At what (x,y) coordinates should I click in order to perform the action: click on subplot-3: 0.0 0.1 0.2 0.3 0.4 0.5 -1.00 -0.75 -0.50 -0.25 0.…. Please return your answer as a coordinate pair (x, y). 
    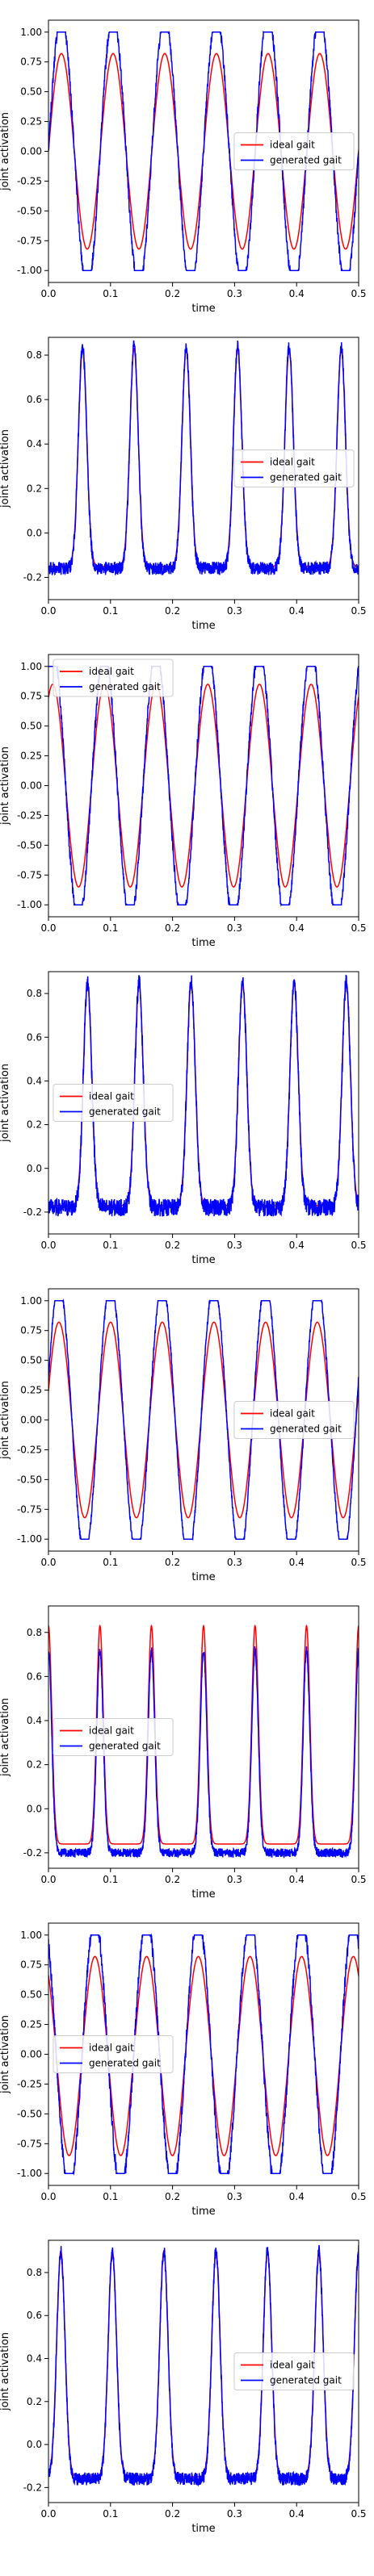
    Looking at the image, I should click on (183, 801).